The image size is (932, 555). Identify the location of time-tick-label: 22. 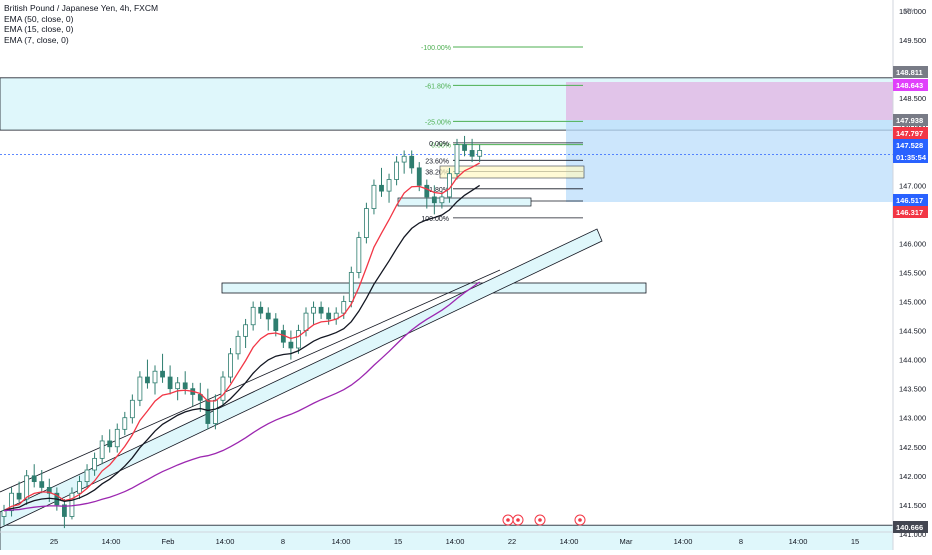
(512, 541).